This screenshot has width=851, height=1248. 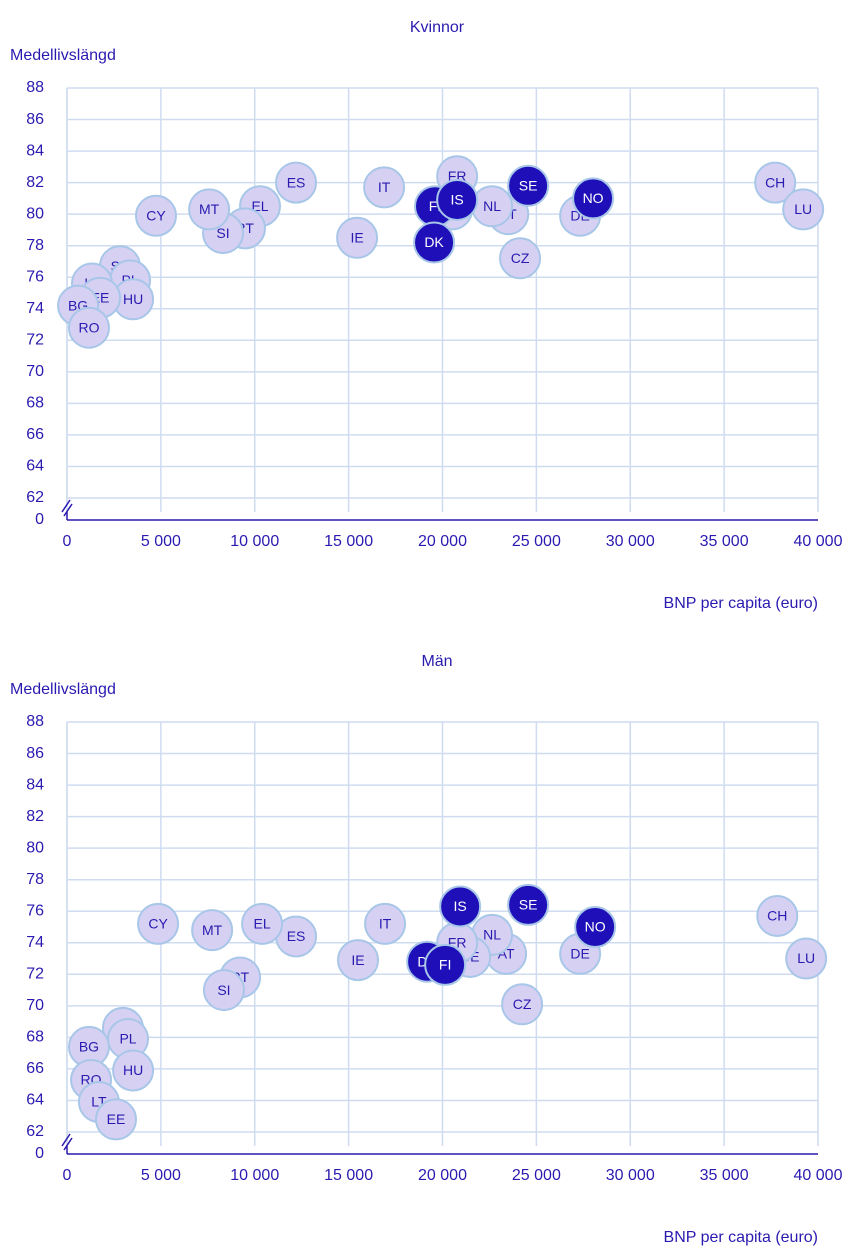 What do you see at coordinates (127, 1039) in the screenshot?
I see `point-label: PL` at bounding box center [127, 1039].